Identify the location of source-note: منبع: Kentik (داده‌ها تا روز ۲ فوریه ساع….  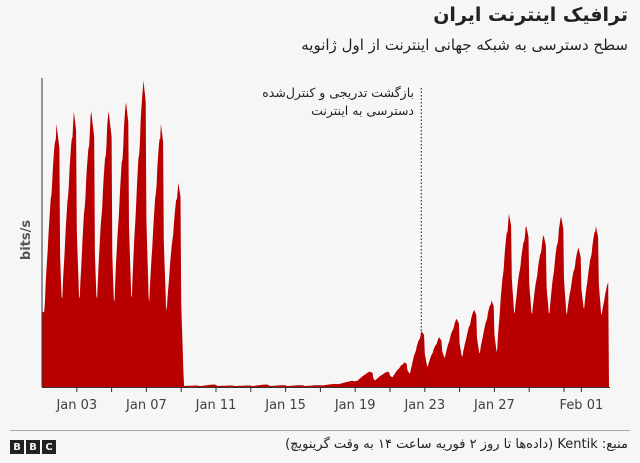
(456, 444).